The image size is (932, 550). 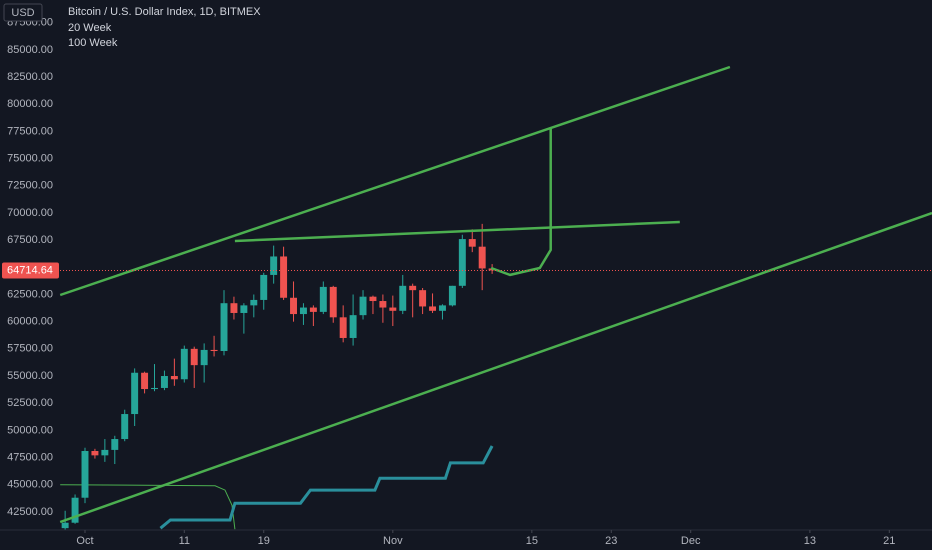 I want to click on y-tick-label: 75000.00, so click(x=30, y=159).